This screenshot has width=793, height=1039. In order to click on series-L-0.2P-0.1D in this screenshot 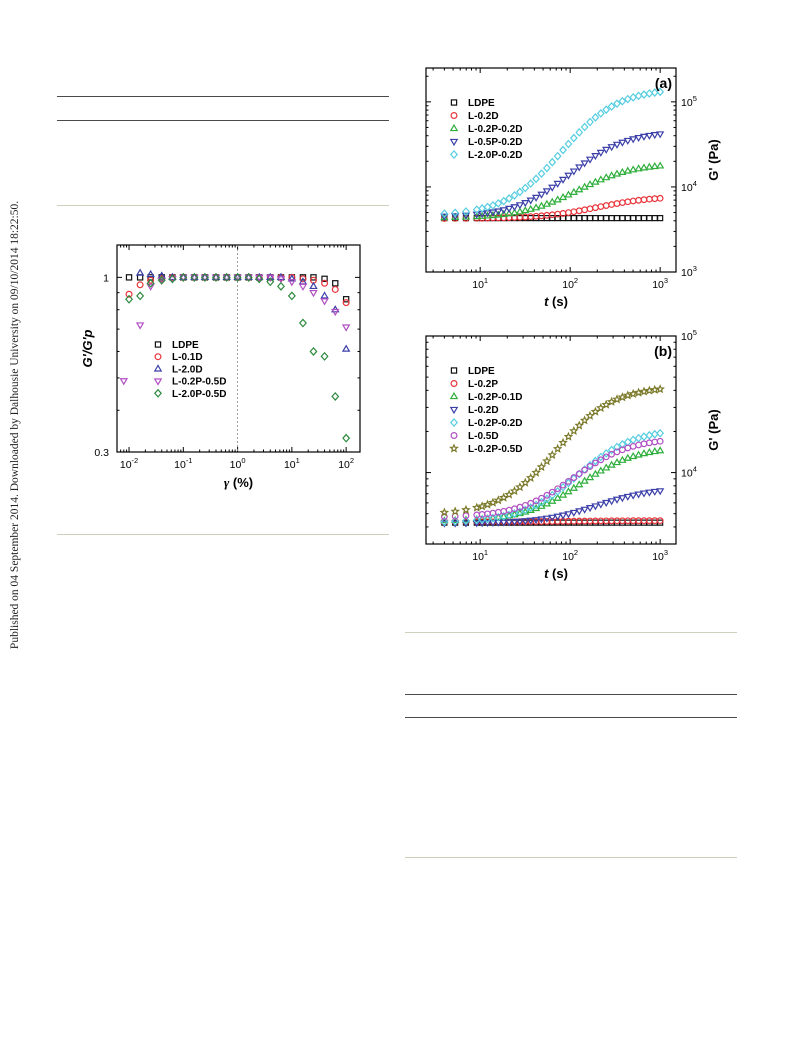, I will do `click(552, 485)`.